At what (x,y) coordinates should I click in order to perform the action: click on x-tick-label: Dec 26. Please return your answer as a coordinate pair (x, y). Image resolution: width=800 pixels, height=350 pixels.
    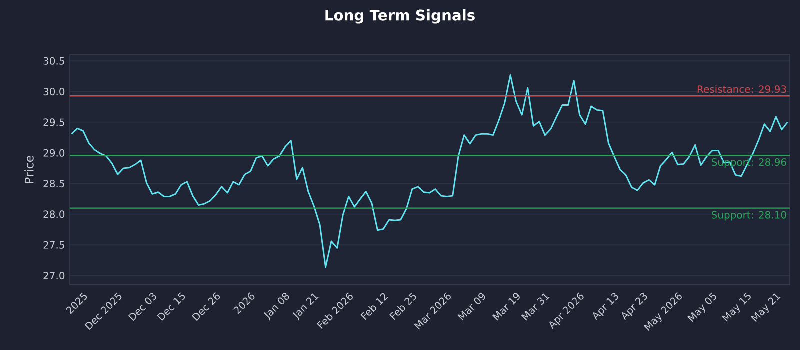
    Looking at the image, I should click on (206, 307).